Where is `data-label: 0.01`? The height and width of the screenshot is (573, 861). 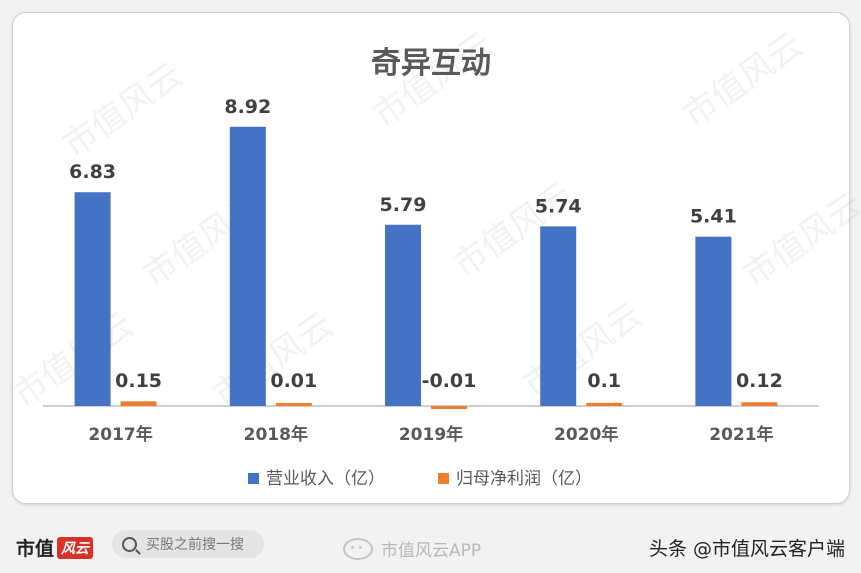 data-label: 0.01 is located at coordinates (293, 381).